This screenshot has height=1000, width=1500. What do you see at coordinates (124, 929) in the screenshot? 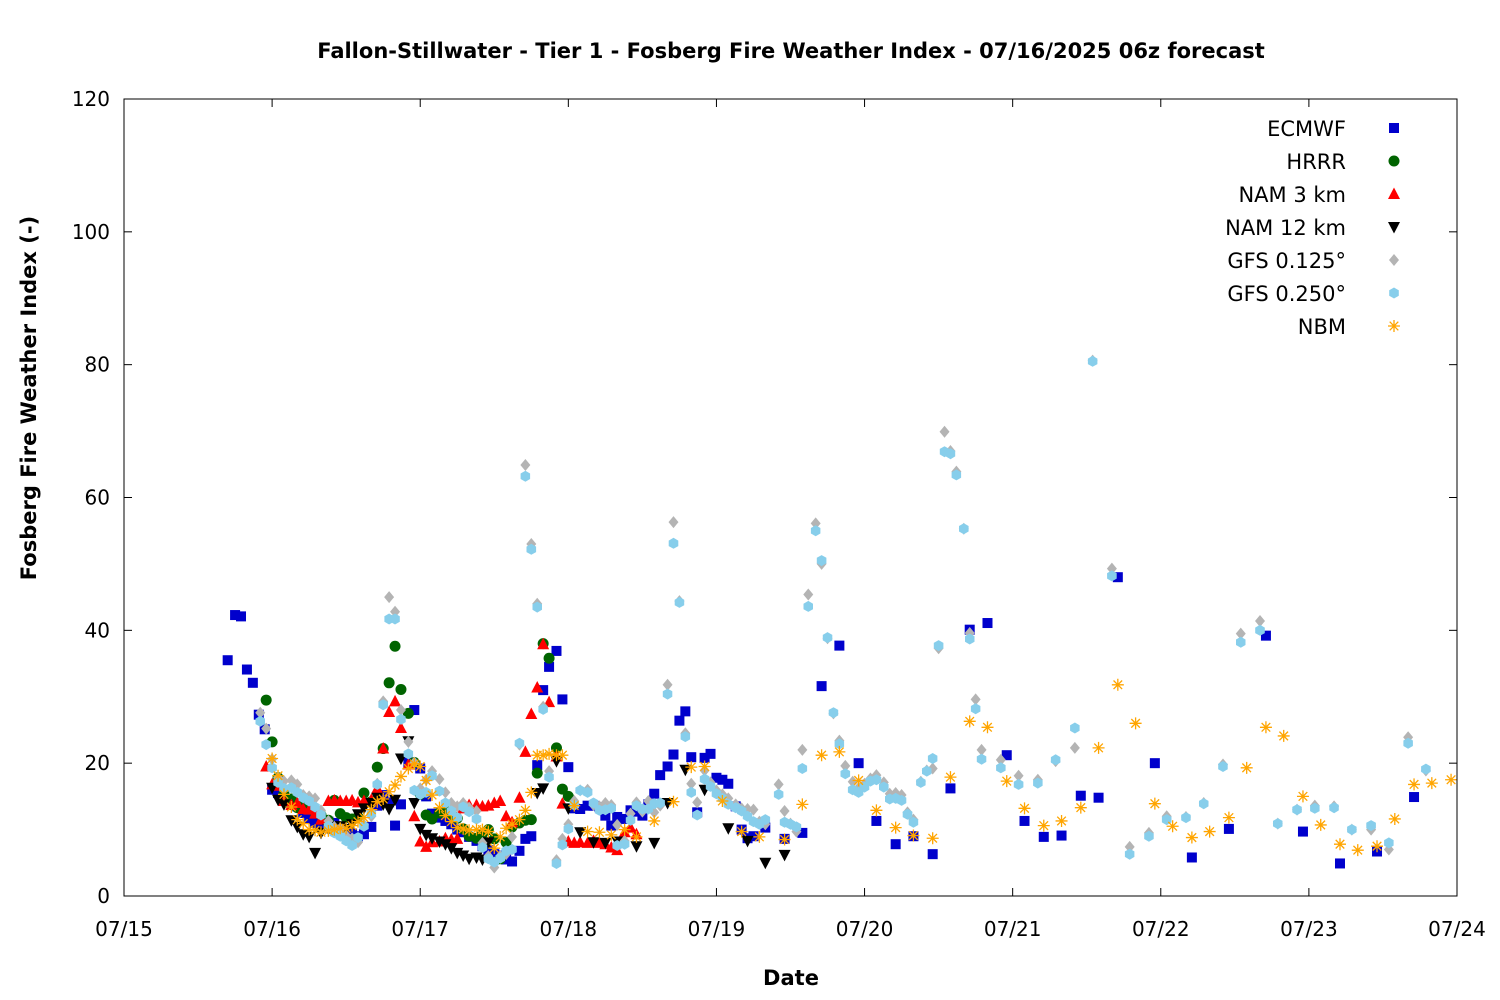
I see `x-tick-label: 07/15` at bounding box center [124, 929].